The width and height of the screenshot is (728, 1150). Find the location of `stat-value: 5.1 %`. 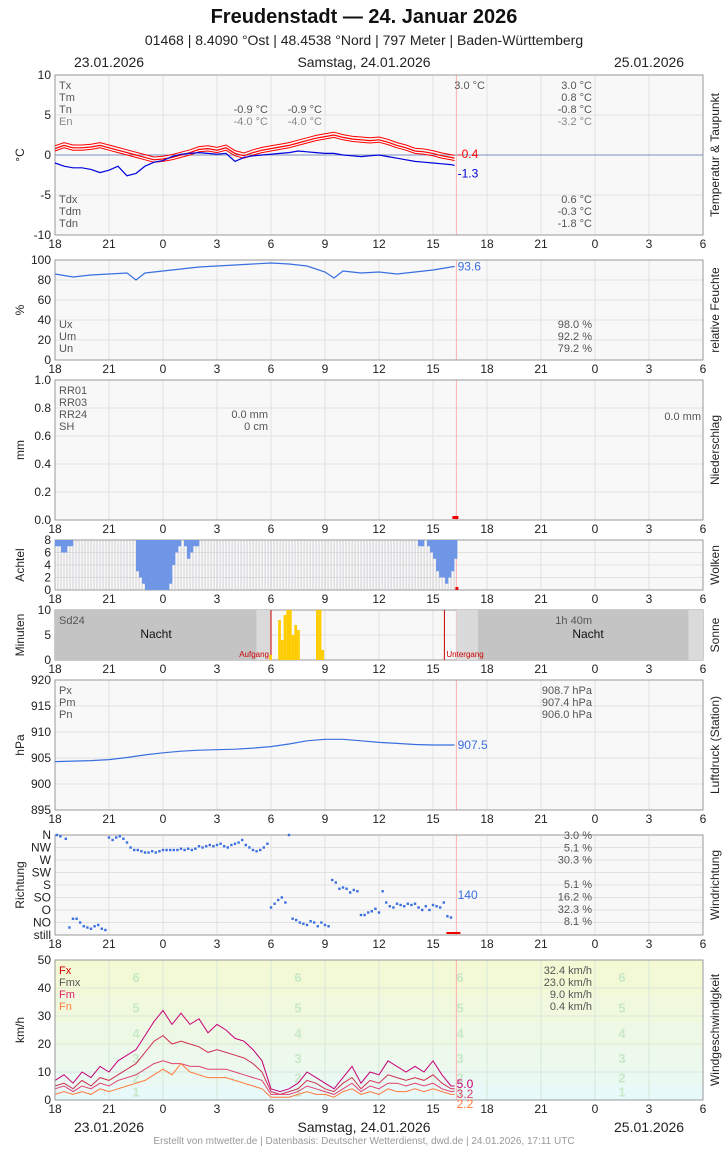

stat-value: 5.1 % is located at coordinates (578, 848).